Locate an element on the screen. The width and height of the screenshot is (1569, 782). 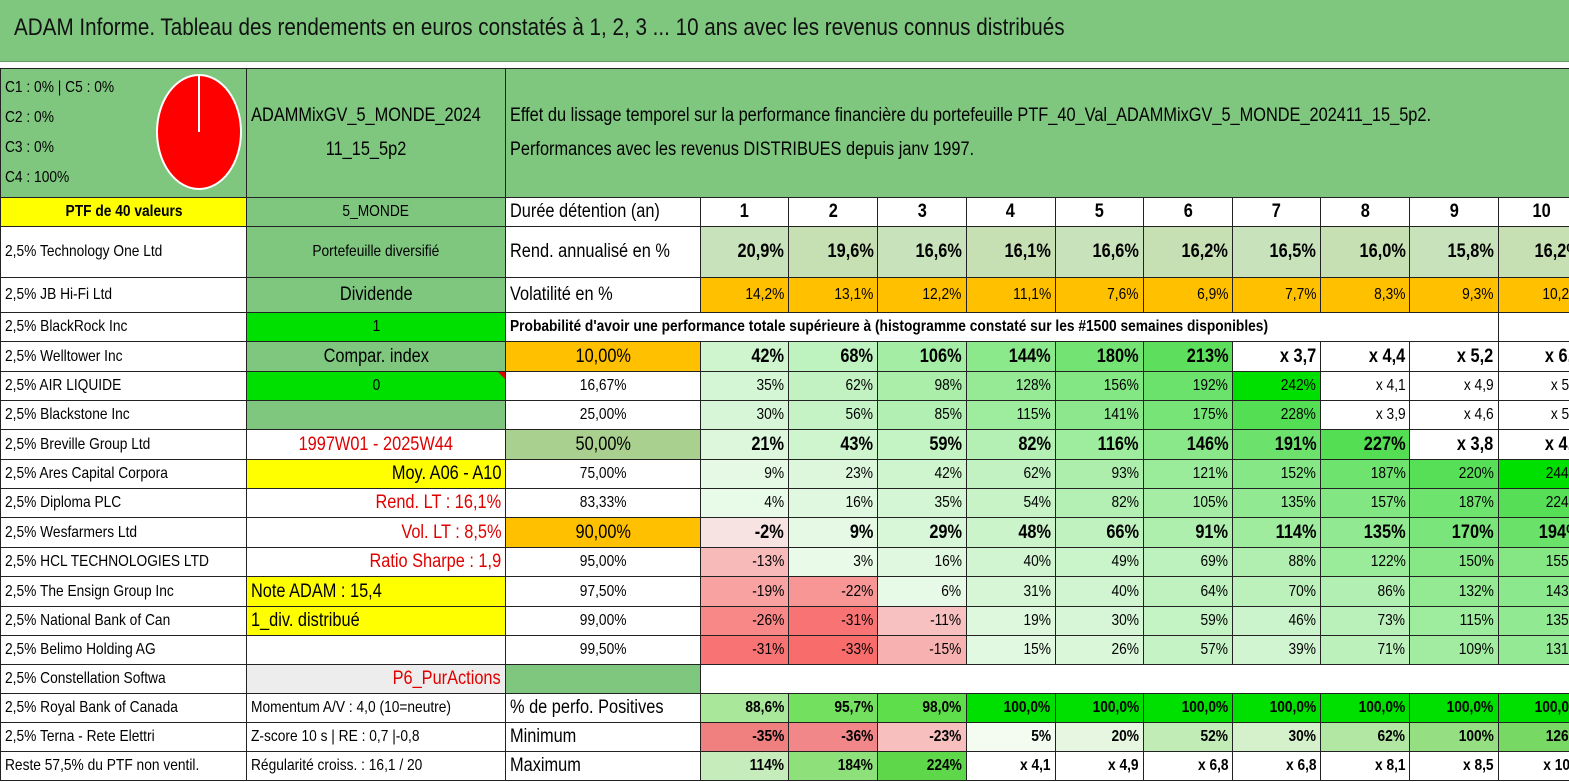
rend-value: 16,6% is located at coordinates (1099, 252).